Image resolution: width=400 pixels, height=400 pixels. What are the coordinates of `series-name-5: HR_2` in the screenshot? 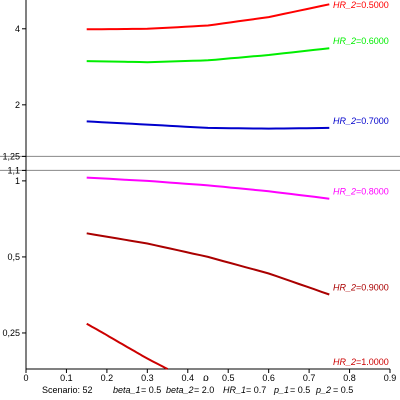 It's located at (344, 362).